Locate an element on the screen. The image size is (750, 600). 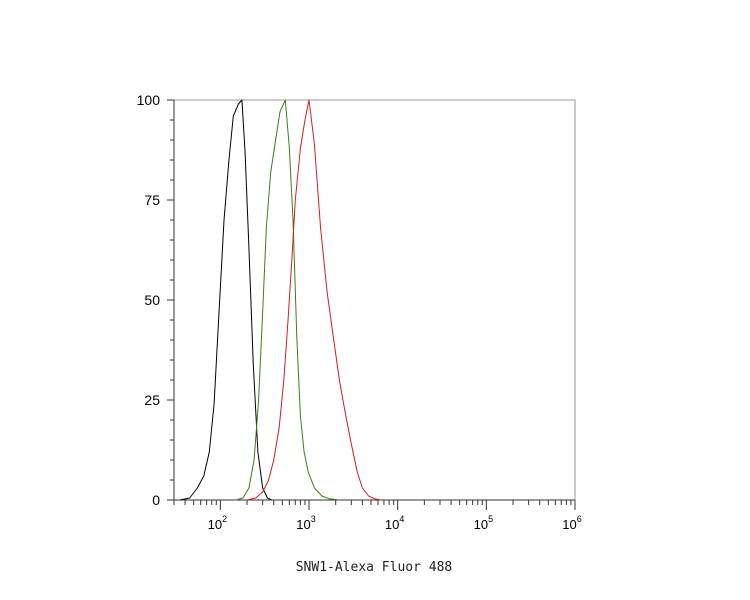
y-tick-label: 0 is located at coordinates (156, 500).